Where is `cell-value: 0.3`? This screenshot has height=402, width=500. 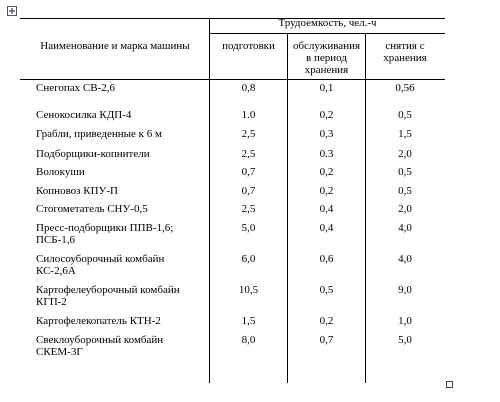 cell-value: 0.3 is located at coordinates (326, 154).